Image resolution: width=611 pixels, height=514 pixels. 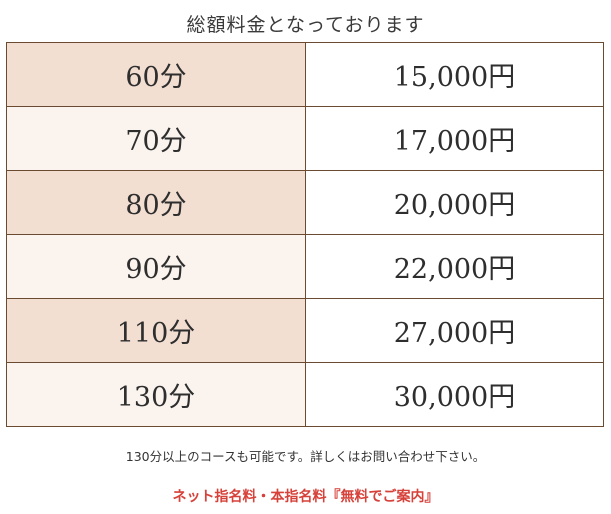 I want to click on duration-cell: 60分, so click(x=156, y=74).